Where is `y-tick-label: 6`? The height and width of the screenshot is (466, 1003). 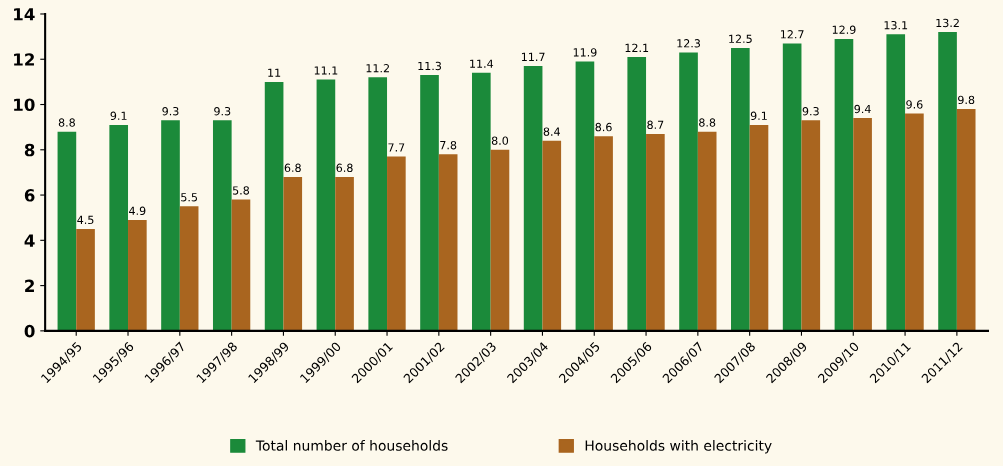
y-tick-label: 6 is located at coordinates (29, 195).